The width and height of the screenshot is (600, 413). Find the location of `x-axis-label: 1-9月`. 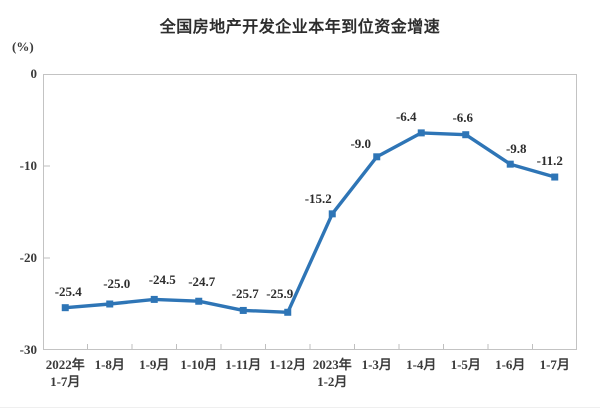

x-axis-label: 1-9月 is located at coordinates (154, 364).